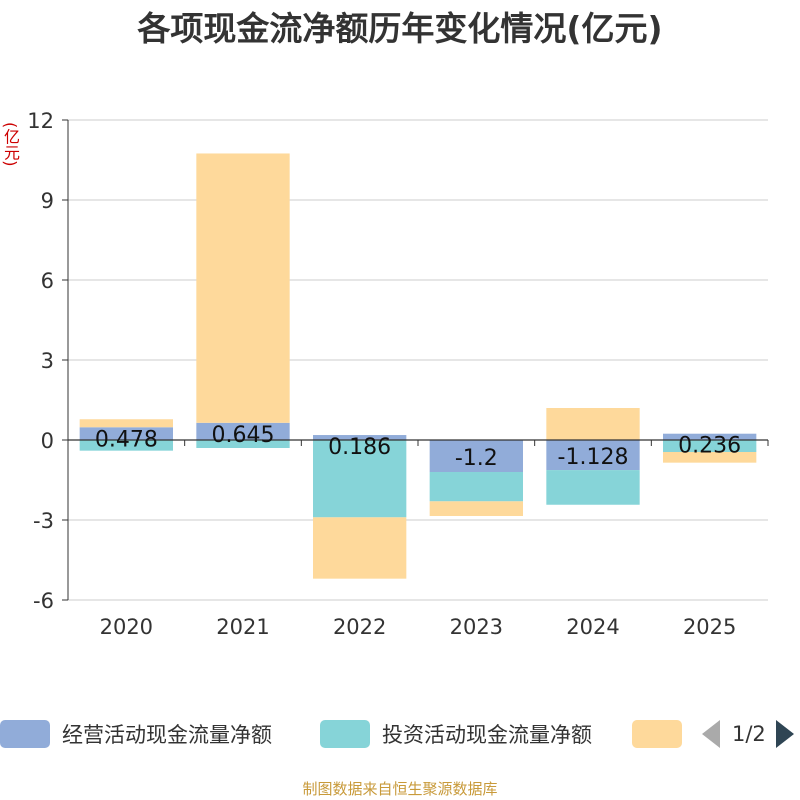 This screenshot has width=800, height=800. What do you see at coordinates (126, 423) in the screenshot?
I see `bar-series2-2020` at bounding box center [126, 423].